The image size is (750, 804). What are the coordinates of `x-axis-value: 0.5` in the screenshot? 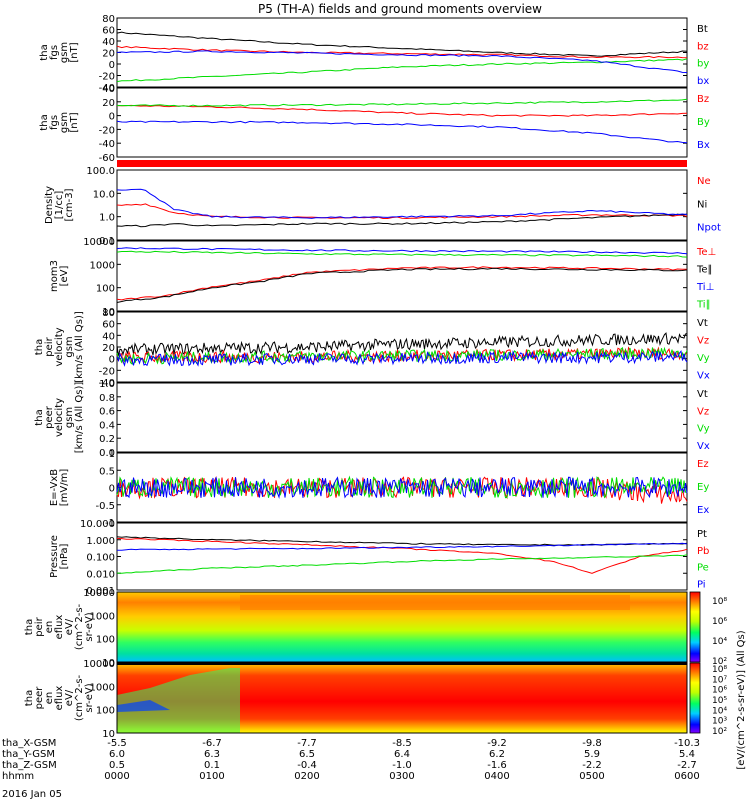 It's located at (117, 765).